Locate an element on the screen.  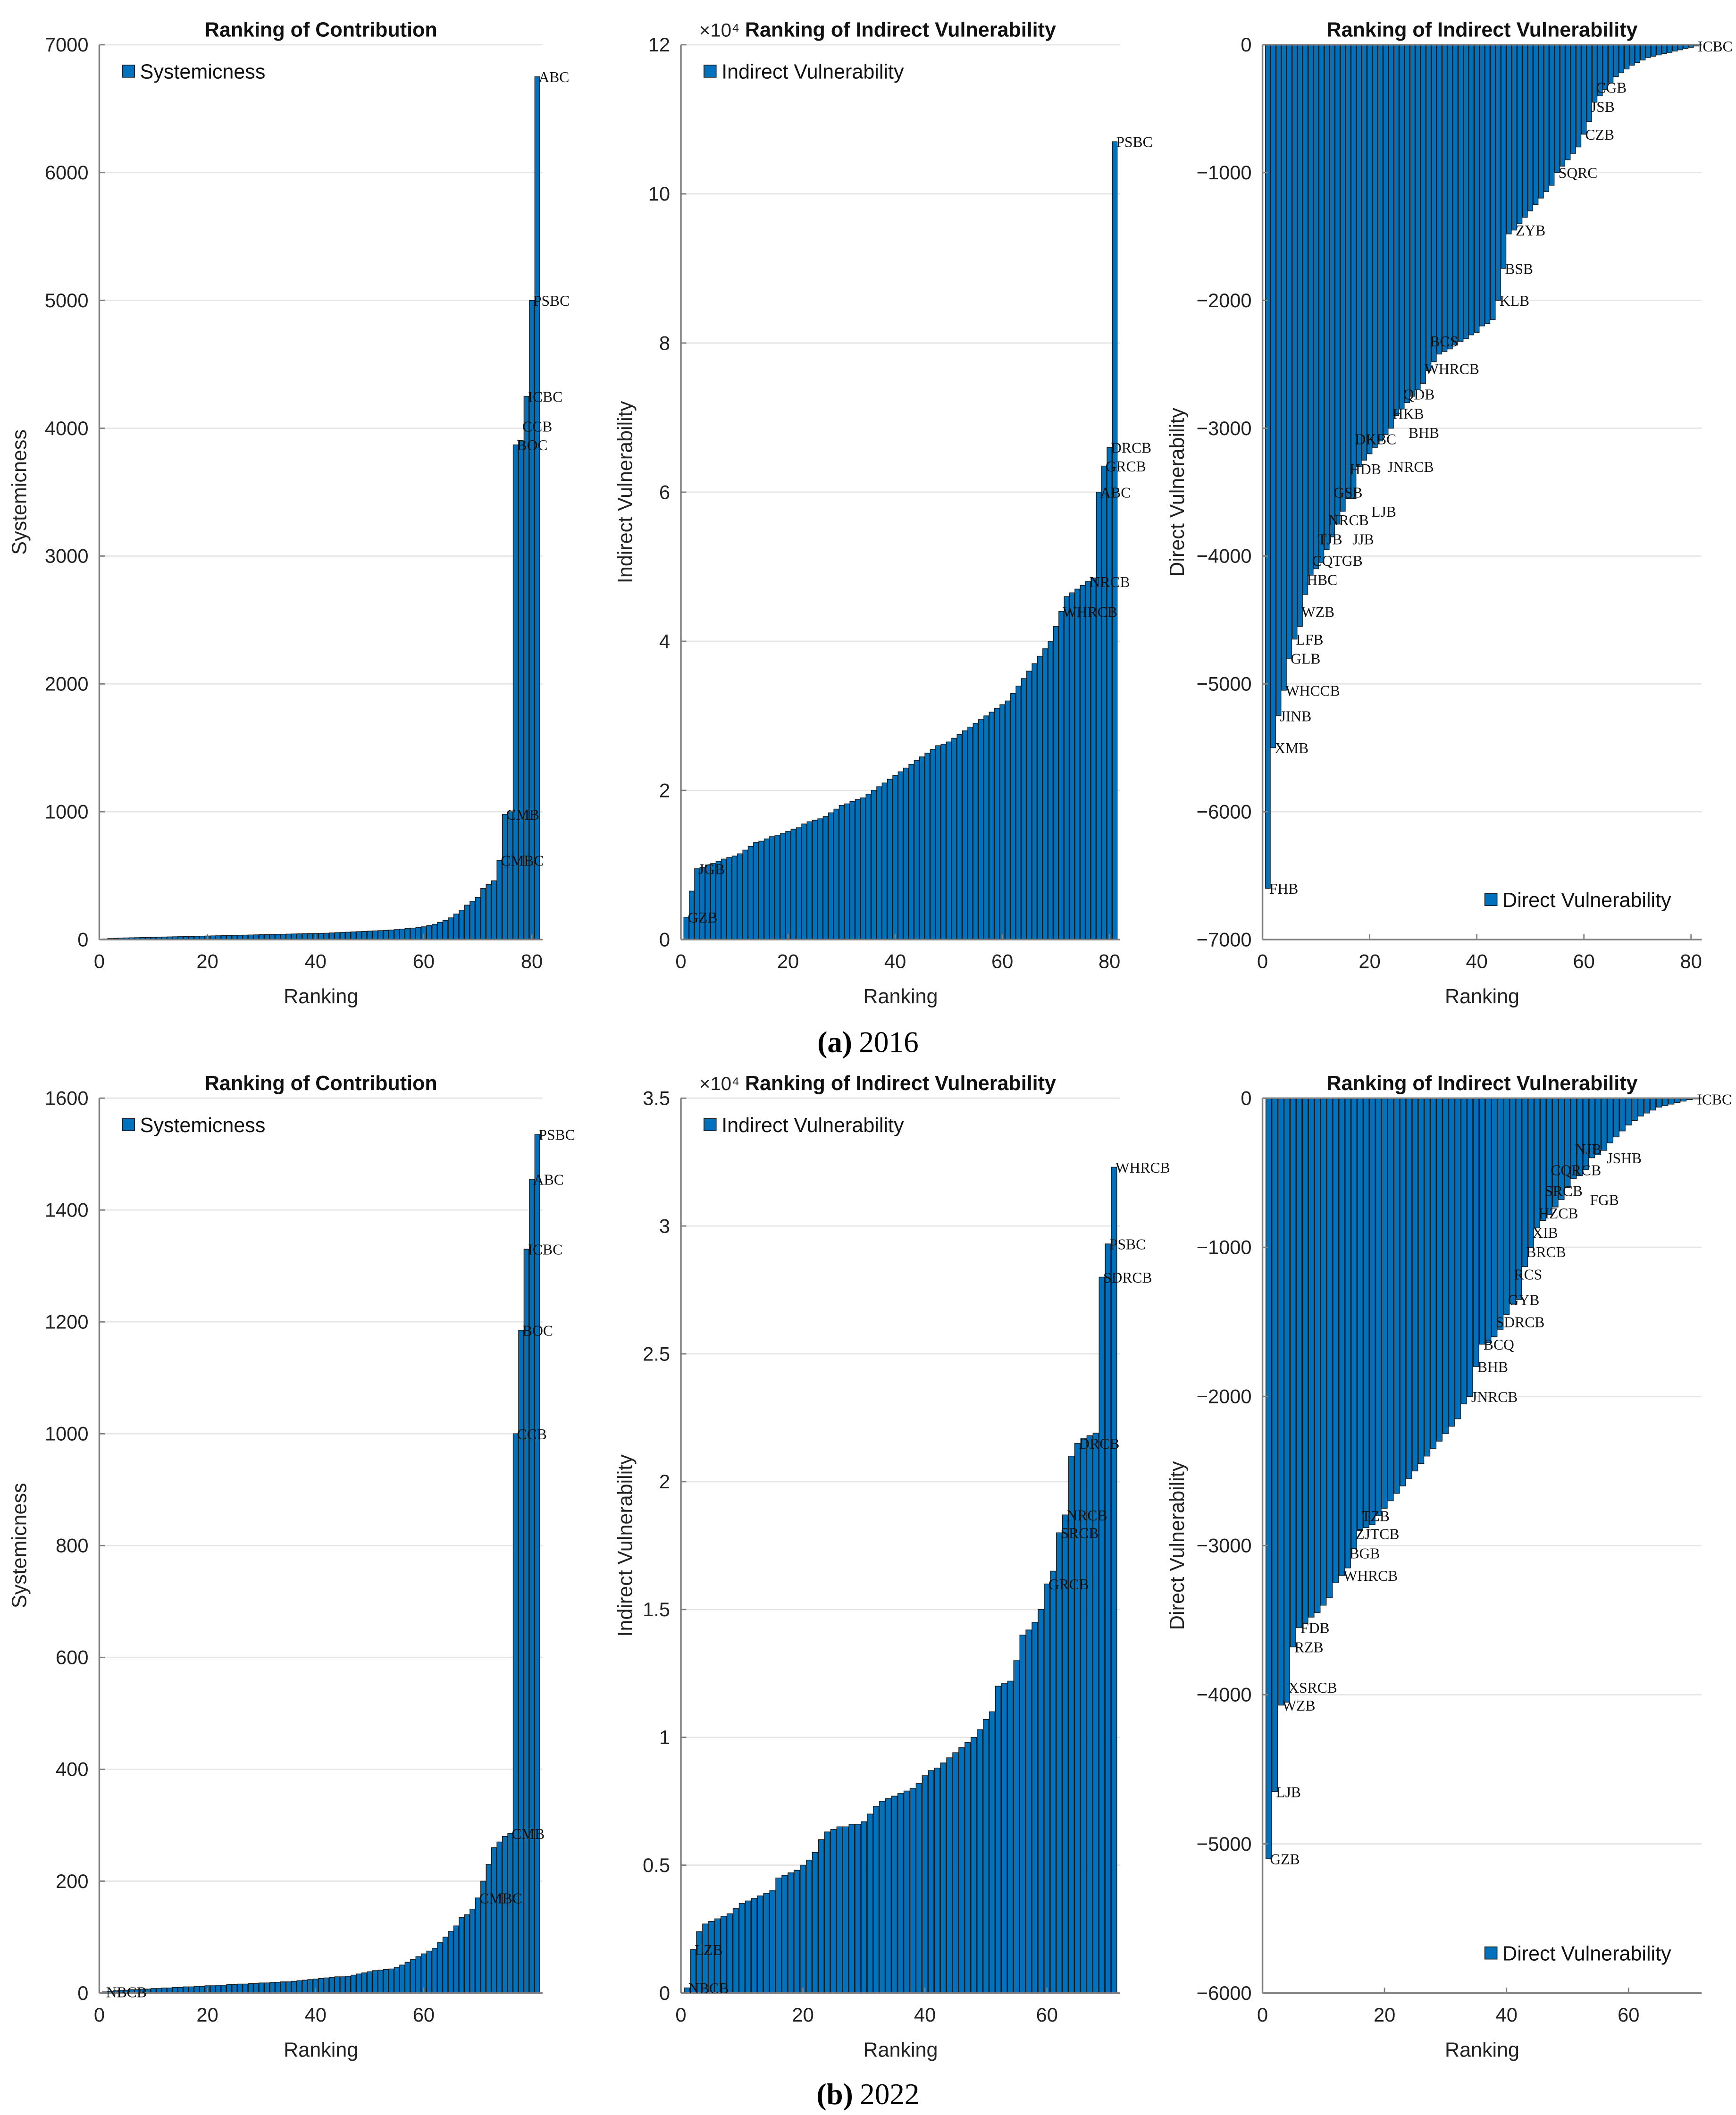
y-tick-label: −2000 is located at coordinates (1225, 1397).